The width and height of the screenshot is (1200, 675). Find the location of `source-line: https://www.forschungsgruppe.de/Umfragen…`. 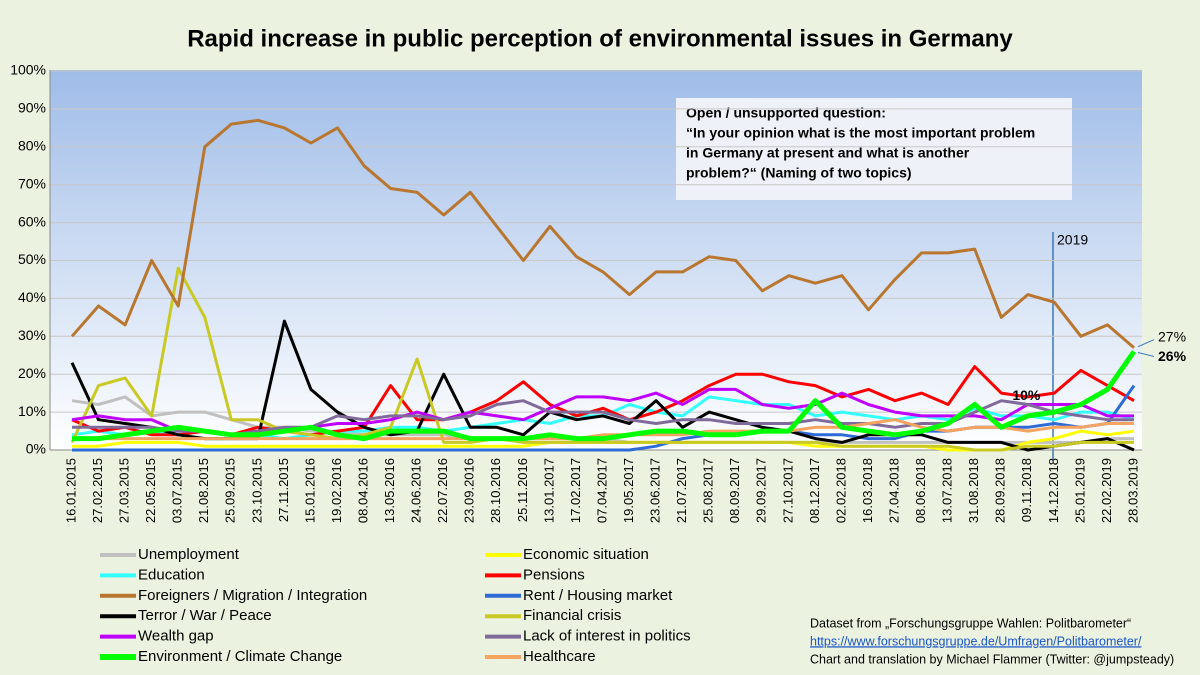

source-line: https://www.forschungsgruppe.de/Umfragen… is located at coordinates (976, 641).